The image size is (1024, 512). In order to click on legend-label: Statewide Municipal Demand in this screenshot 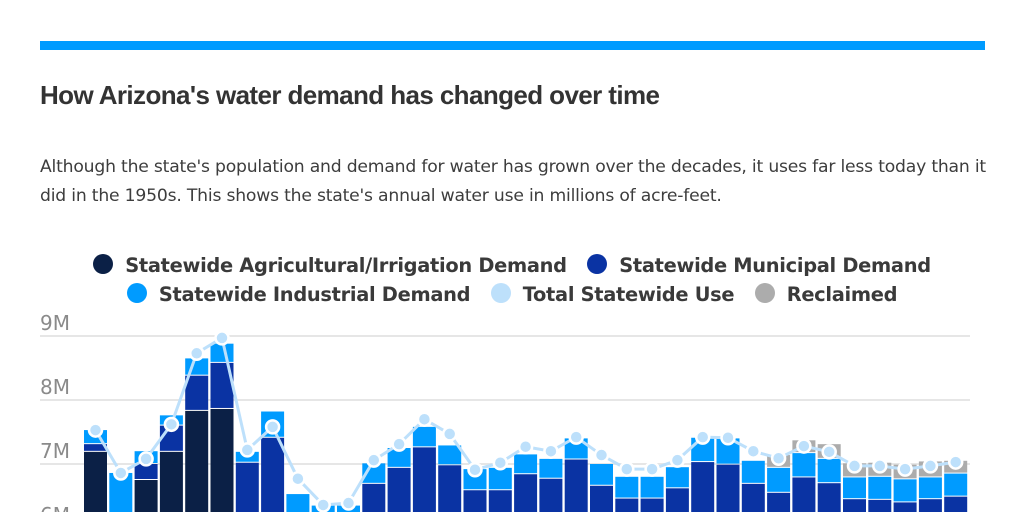, I will do `click(775, 265)`.